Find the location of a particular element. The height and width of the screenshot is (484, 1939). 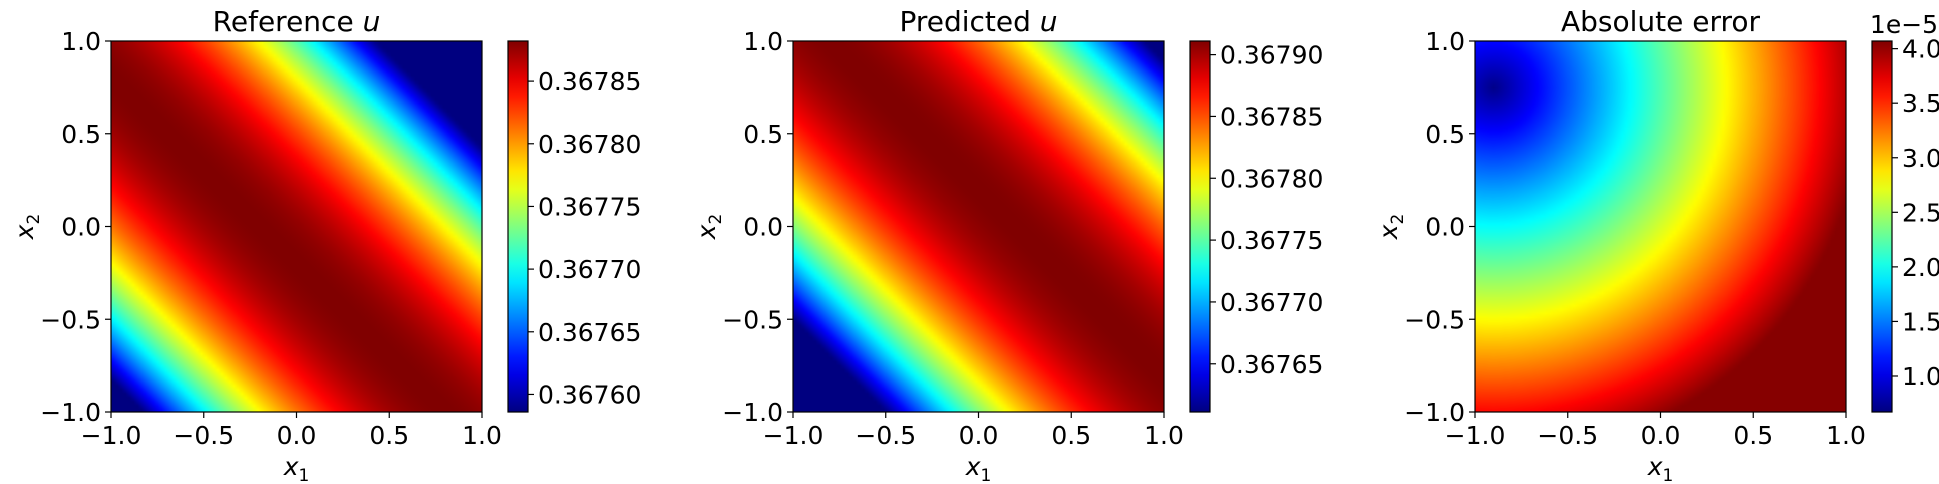

colorbar-tick-label: 3.0 is located at coordinates (1920, 158).